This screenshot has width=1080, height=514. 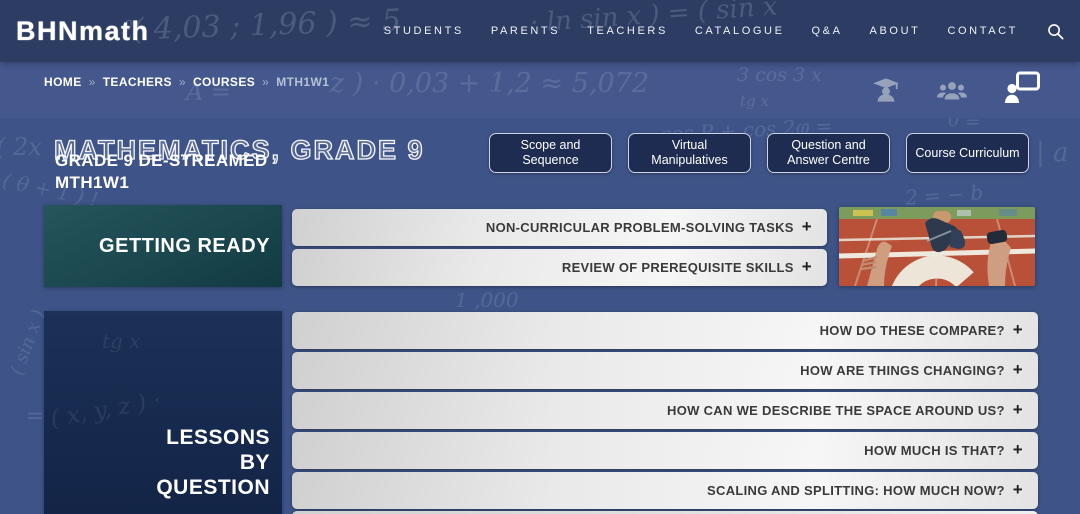 I want to click on accordion-label: SCALING AND SPLITTING: HOW MUCH NOW?, so click(x=856, y=490).